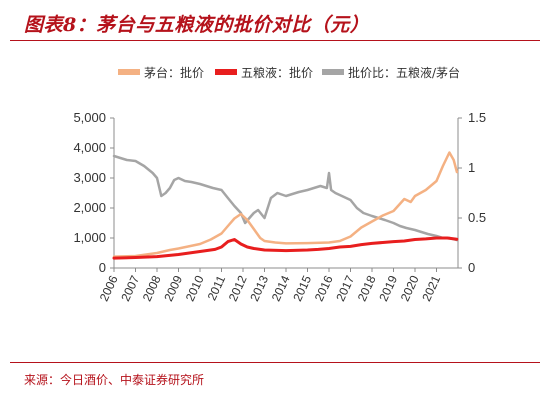 This screenshot has width=550, height=403. Describe the element at coordinates (197, 25) in the screenshot. I see `chart-title: 图表8：茅台与五粮液的批价对比（元）` at that location.